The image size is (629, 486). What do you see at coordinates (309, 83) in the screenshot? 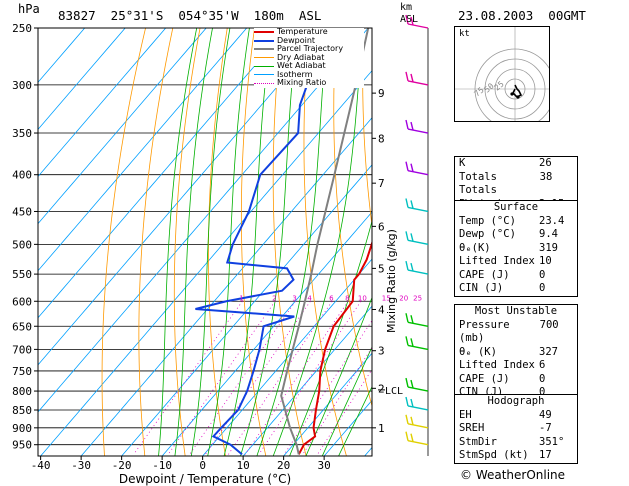
I see `legend-item: Mixing Ratio` at bounding box center [309, 83].